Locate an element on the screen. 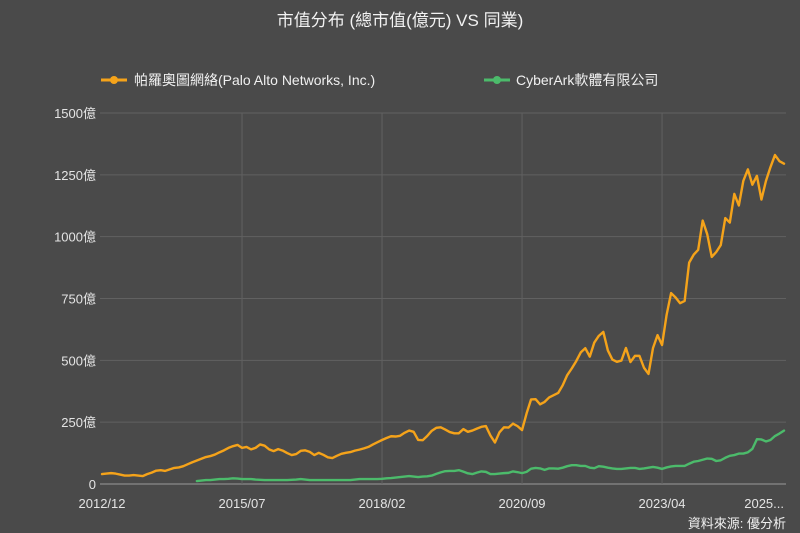 The height and width of the screenshot is (533, 800). legend-label-palo-alto: 帕羅奧圖網絡(Palo Alto Networks, Inc.) is located at coordinates (254, 80).